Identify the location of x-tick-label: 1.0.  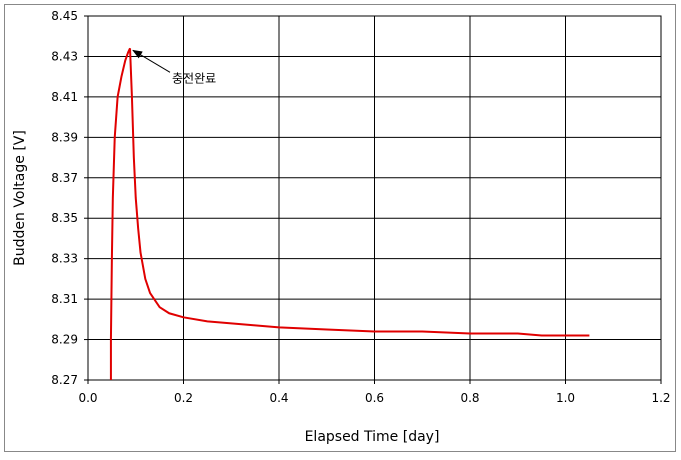
(565, 398).